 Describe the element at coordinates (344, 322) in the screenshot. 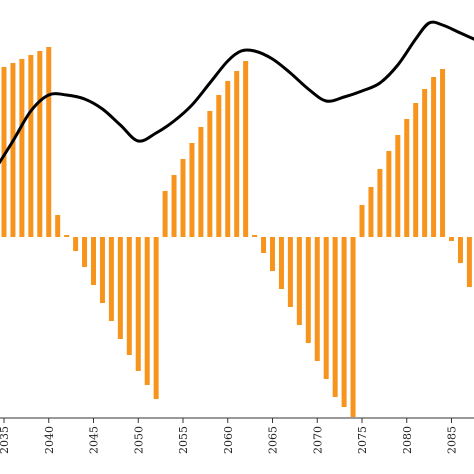

I see `bar-2073` at that location.